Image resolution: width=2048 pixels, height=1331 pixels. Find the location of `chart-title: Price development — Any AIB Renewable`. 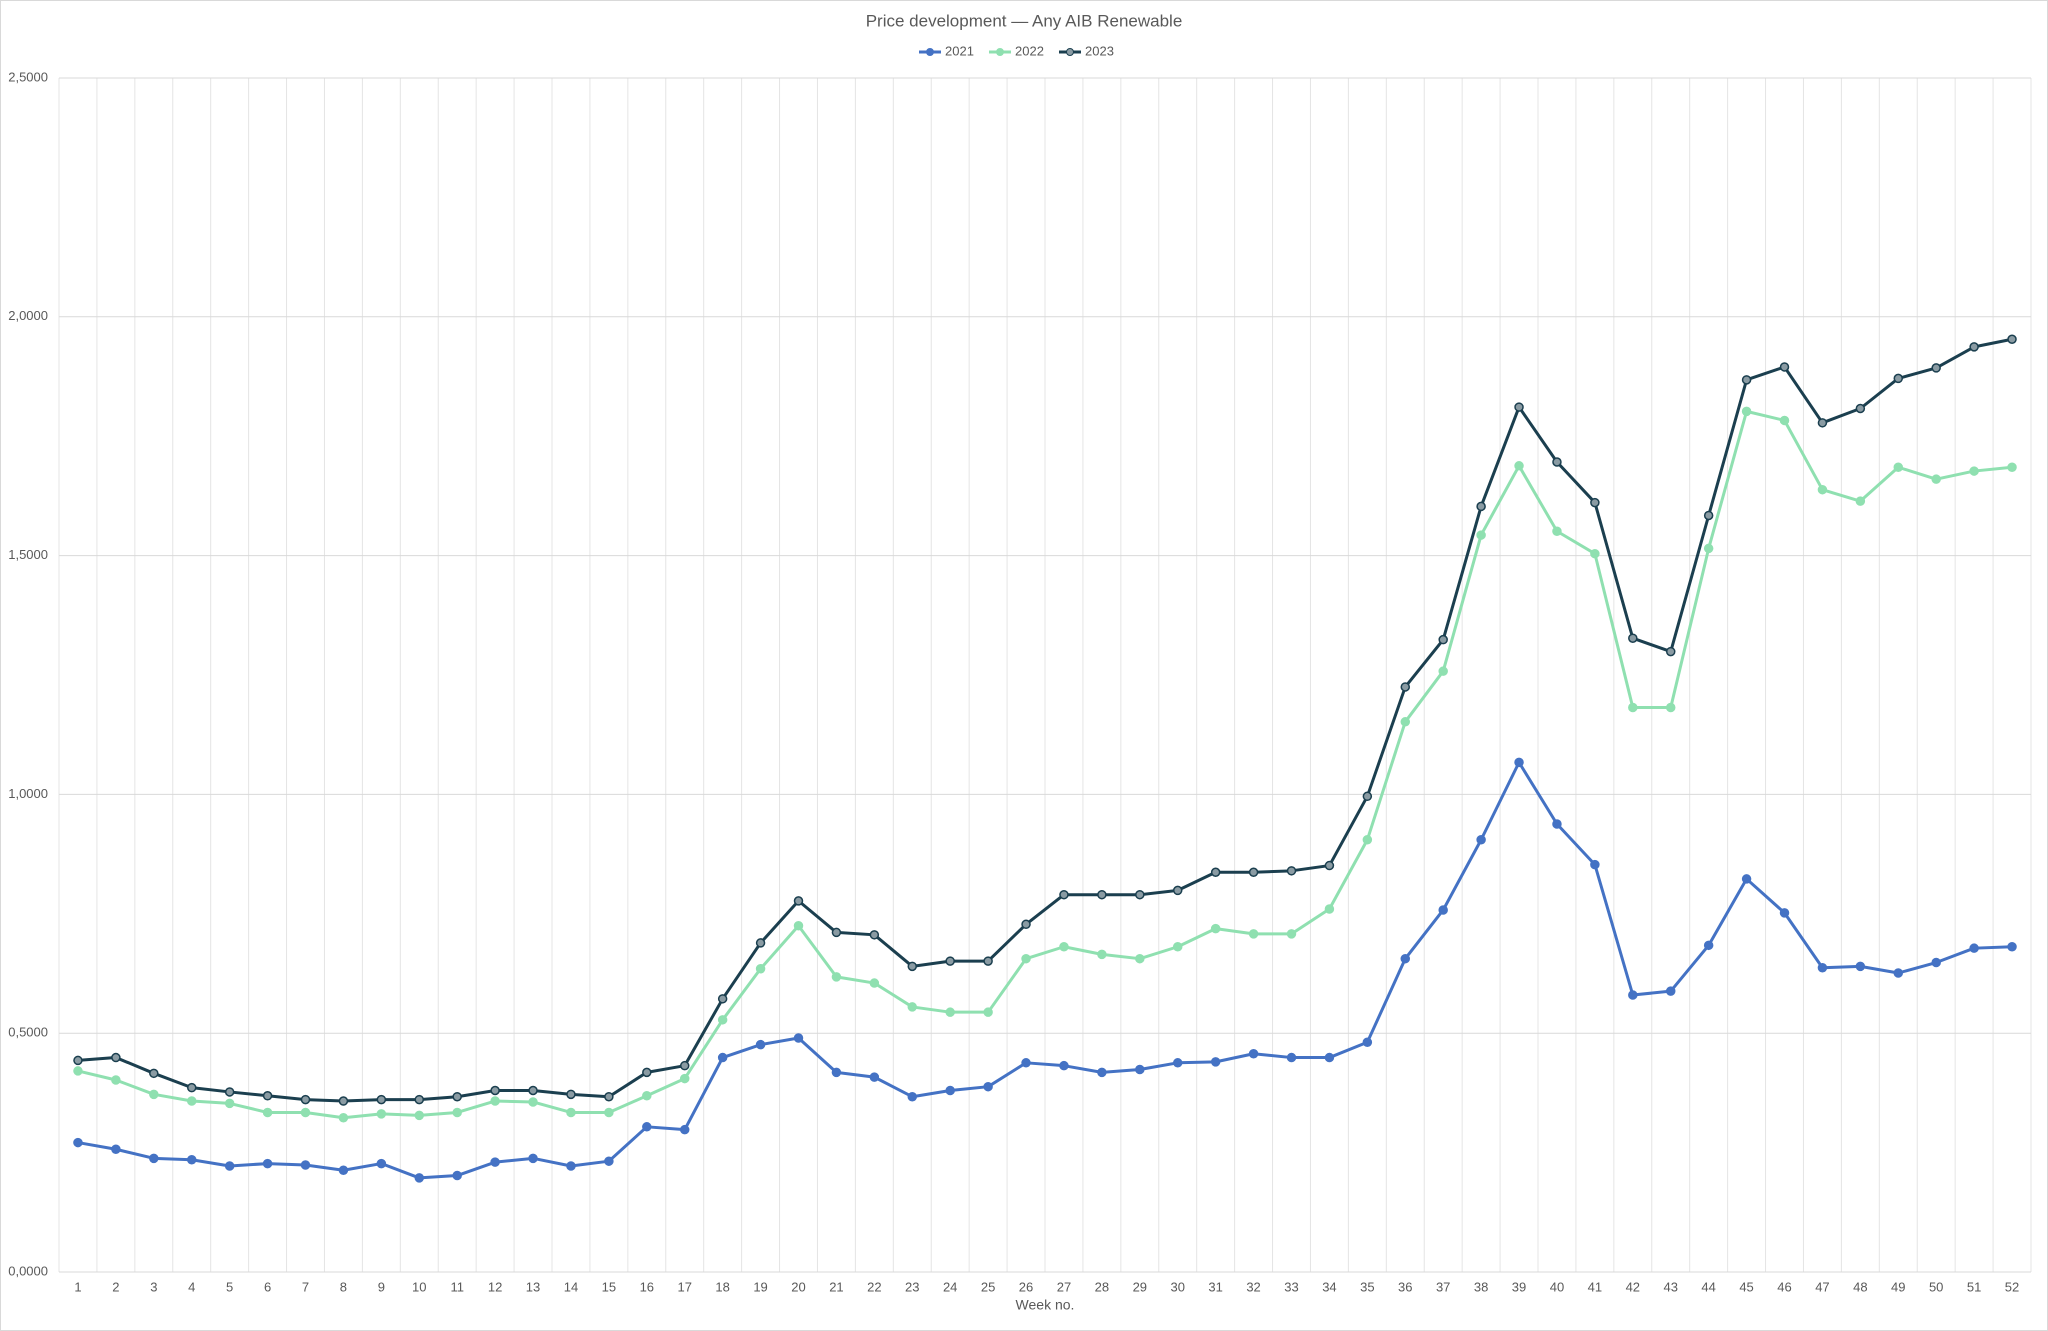

chart-title: Price development — Any AIB Renewable is located at coordinates (1024, 20).